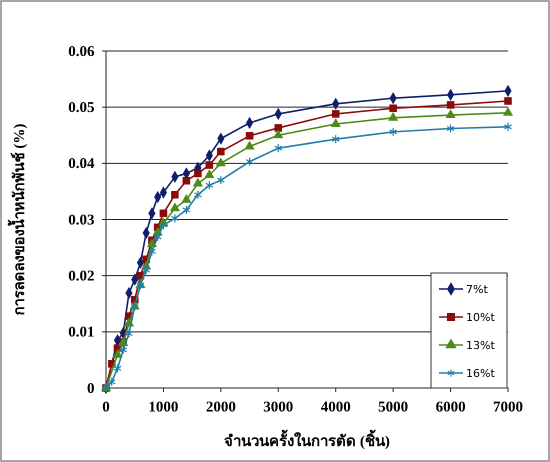 This screenshot has height=462, width=550. Describe the element at coordinates (278, 408) in the screenshot. I see `x-tick-label: 3000` at that location.